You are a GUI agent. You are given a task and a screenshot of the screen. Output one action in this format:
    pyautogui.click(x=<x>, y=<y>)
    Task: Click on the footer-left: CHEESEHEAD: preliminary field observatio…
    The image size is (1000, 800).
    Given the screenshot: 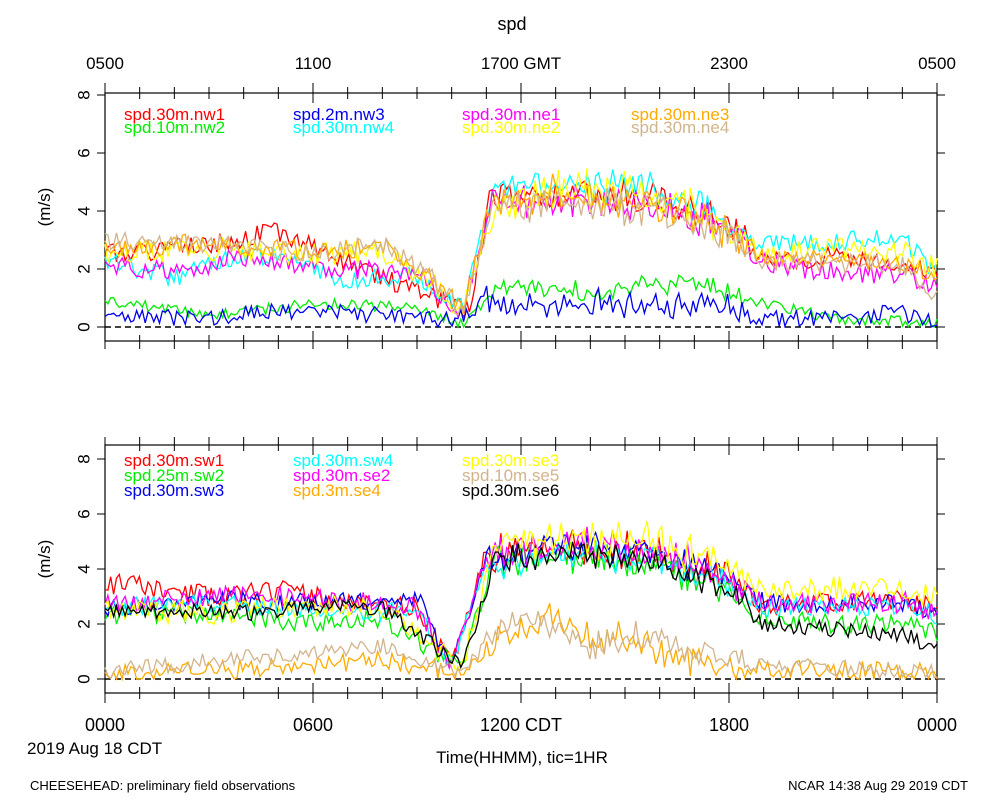 What is the action you would take?
    pyautogui.click(x=163, y=785)
    